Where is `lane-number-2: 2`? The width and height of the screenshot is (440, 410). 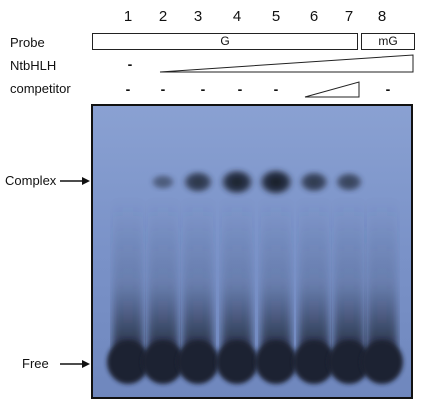 lane-number-2: 2 is located at coordinates (163, 16).